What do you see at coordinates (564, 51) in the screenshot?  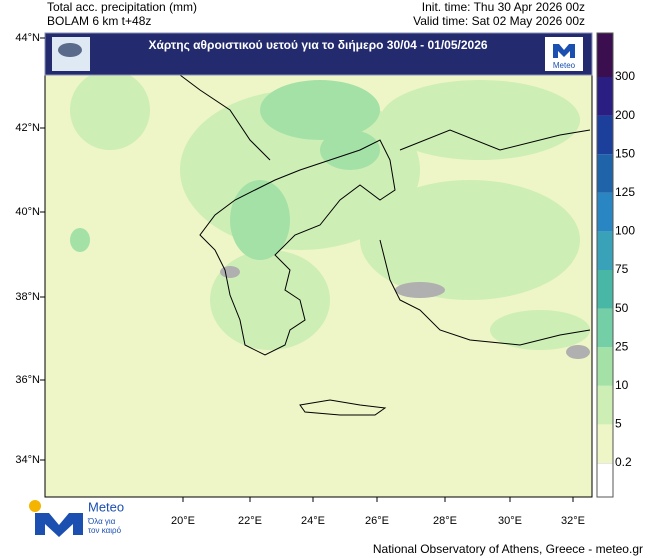 I see `banner-logo-mark` at bounding box center [564, 51].